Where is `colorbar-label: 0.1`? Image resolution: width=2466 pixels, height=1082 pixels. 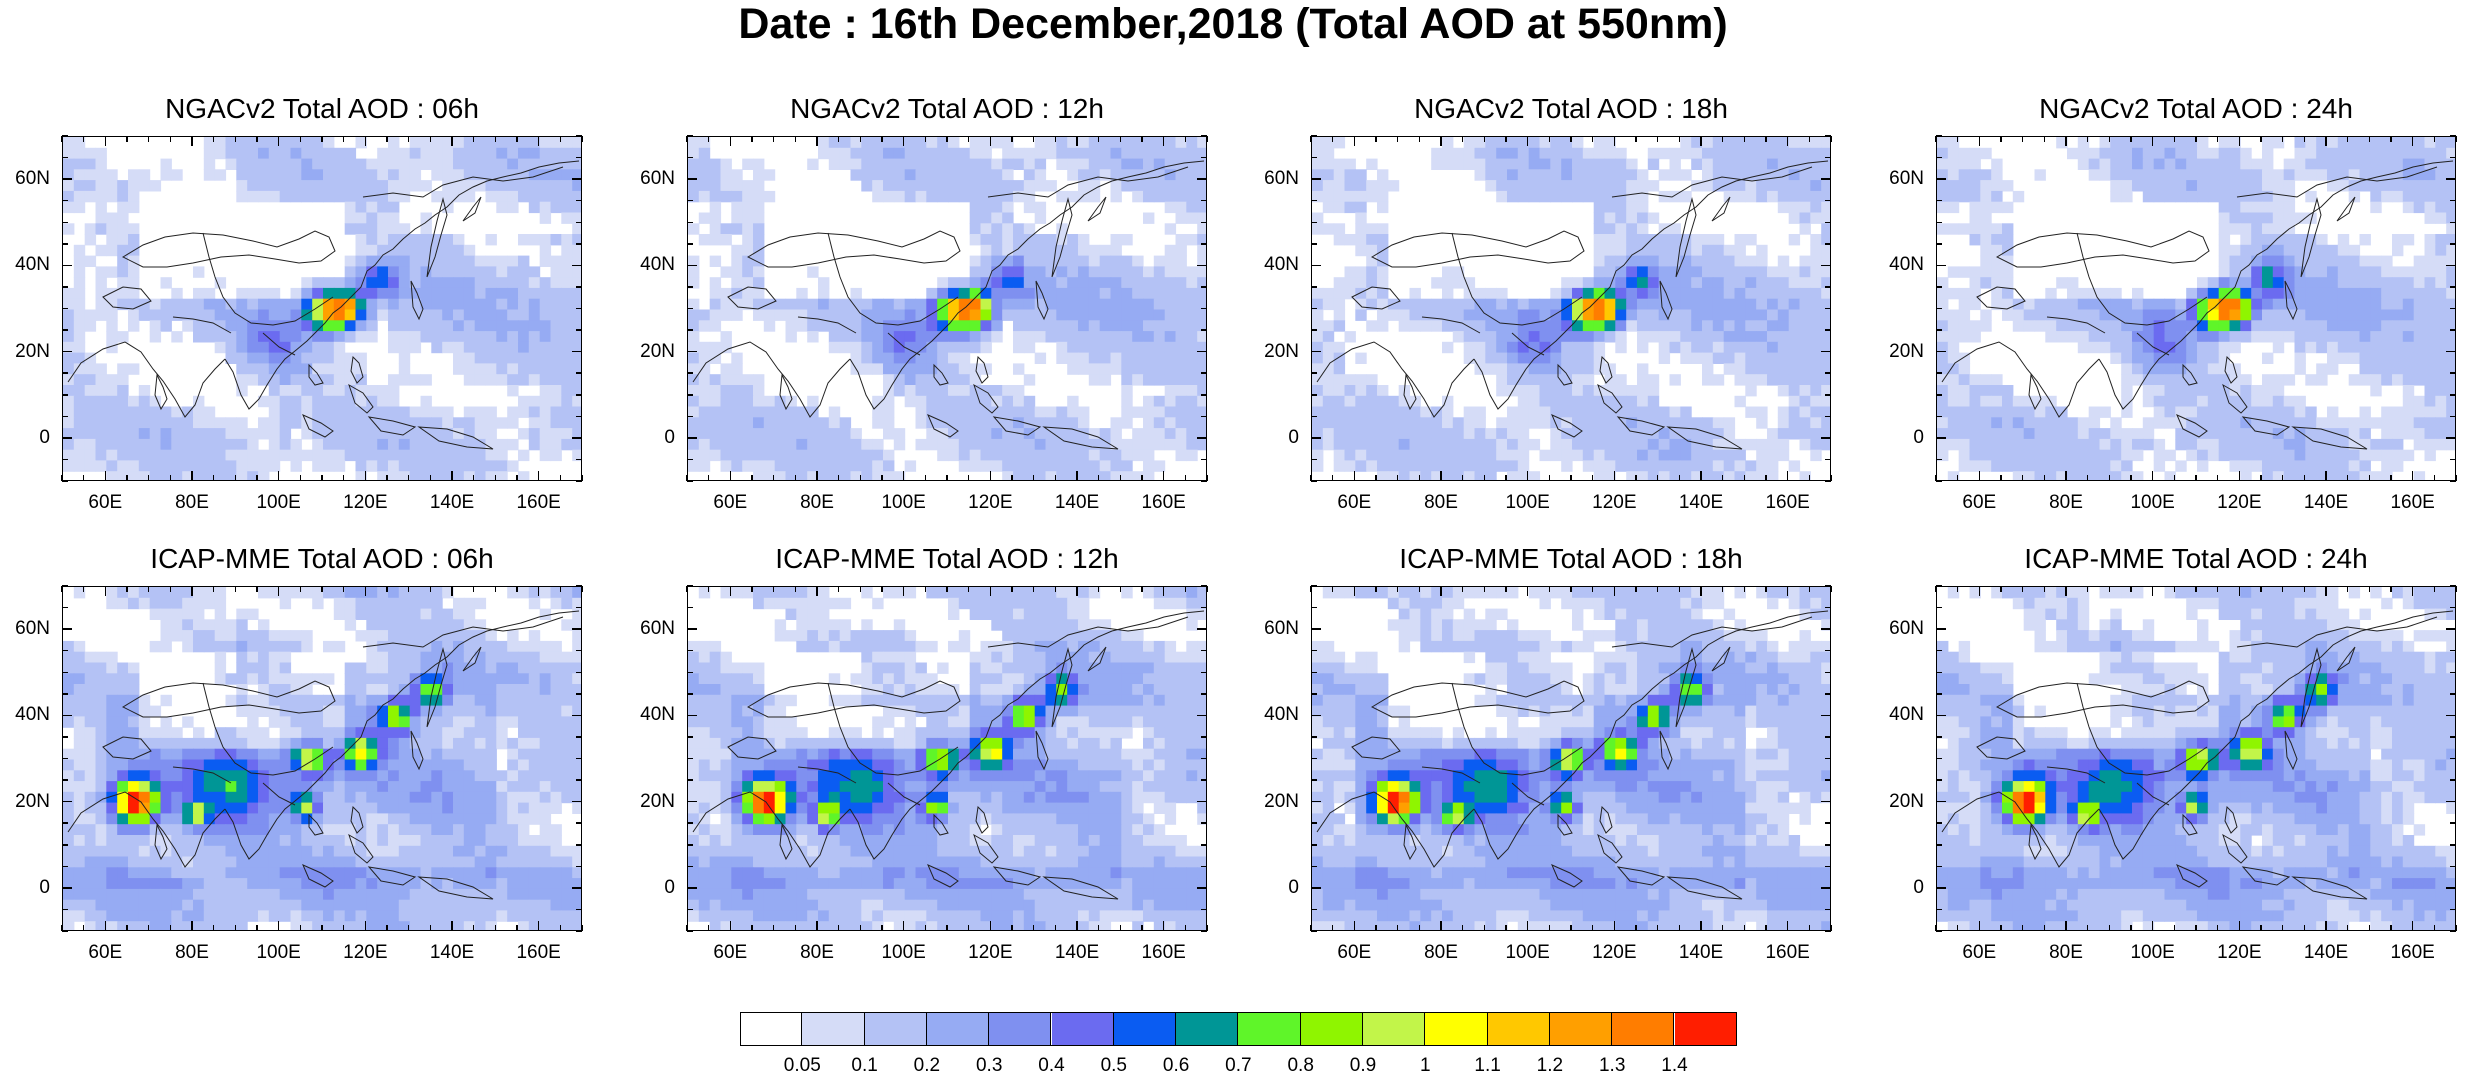 colorbar-label: 0.1 is located at coordinates (864, 1066).